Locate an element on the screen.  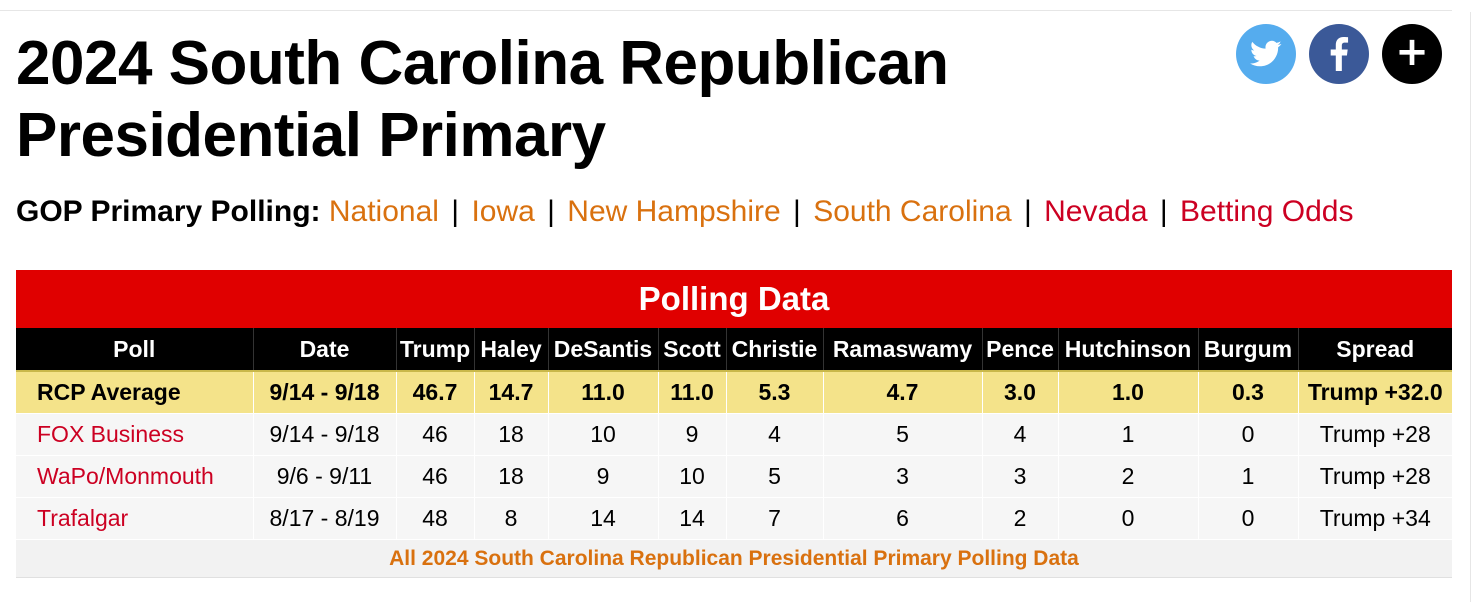
poll-link: WaPo/Monmouth is located at coordinates (134, 476).